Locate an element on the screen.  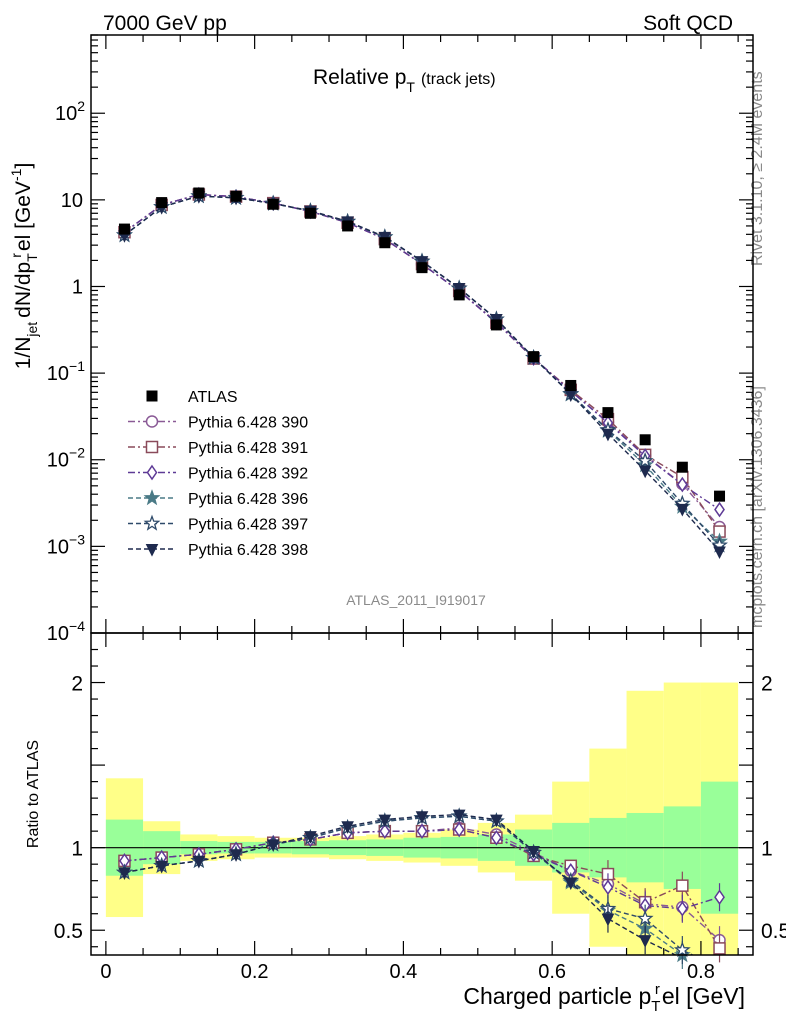
legend-marker-data is located at coordinates (152, 396).